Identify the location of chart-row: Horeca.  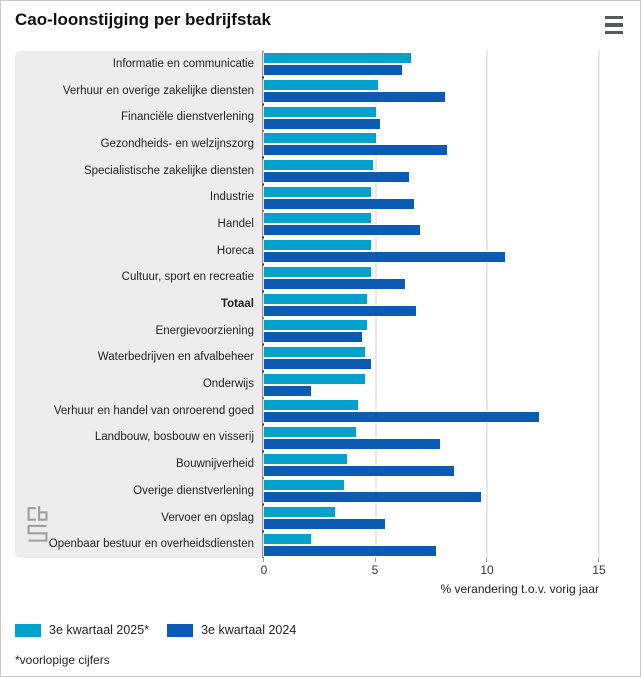
(321, 251).